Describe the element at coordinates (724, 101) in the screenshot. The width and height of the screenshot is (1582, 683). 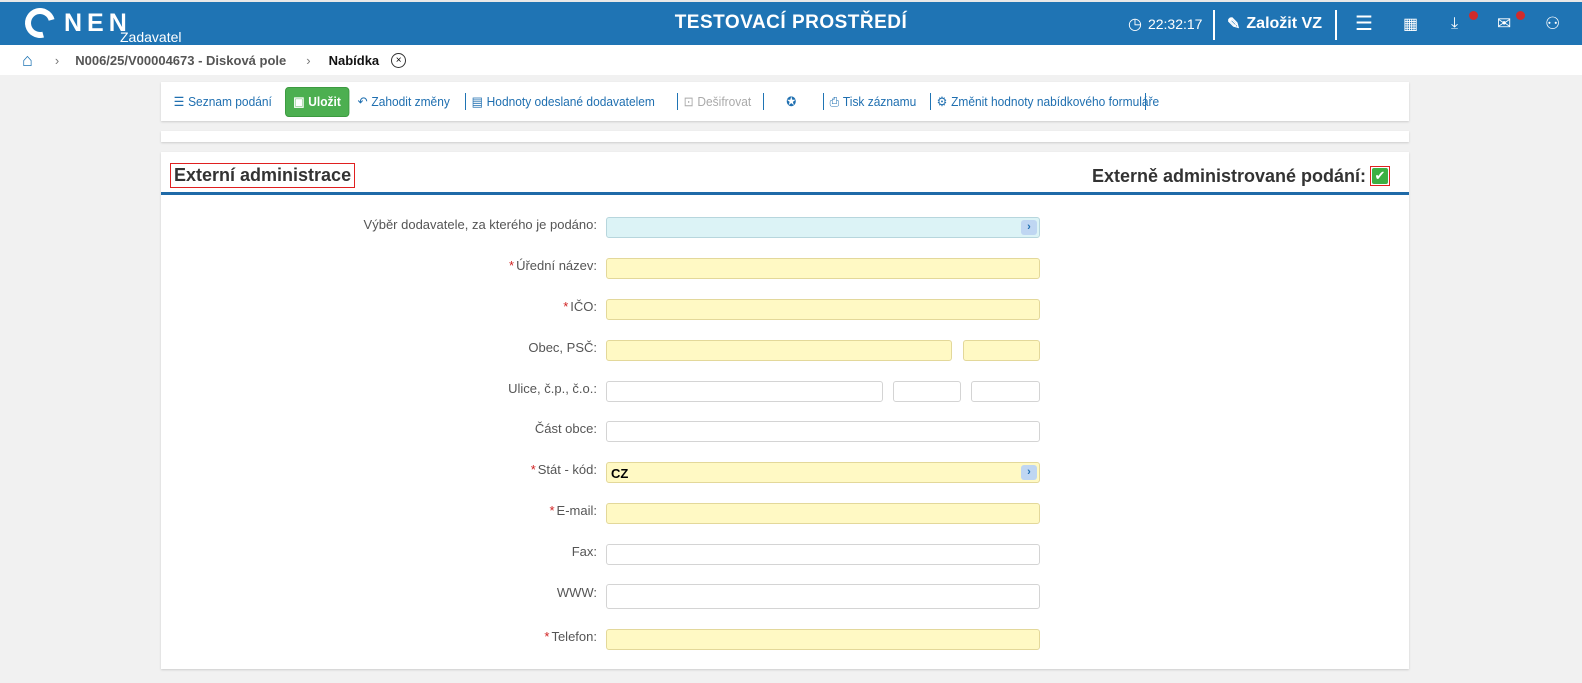
I see `label: Dešifrovat` at that location.